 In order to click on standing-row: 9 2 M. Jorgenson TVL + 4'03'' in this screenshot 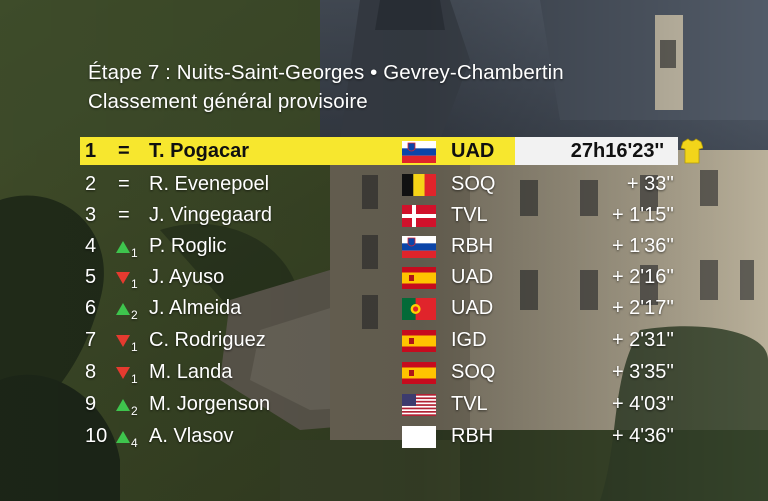, I will do `click(391, 404)`.